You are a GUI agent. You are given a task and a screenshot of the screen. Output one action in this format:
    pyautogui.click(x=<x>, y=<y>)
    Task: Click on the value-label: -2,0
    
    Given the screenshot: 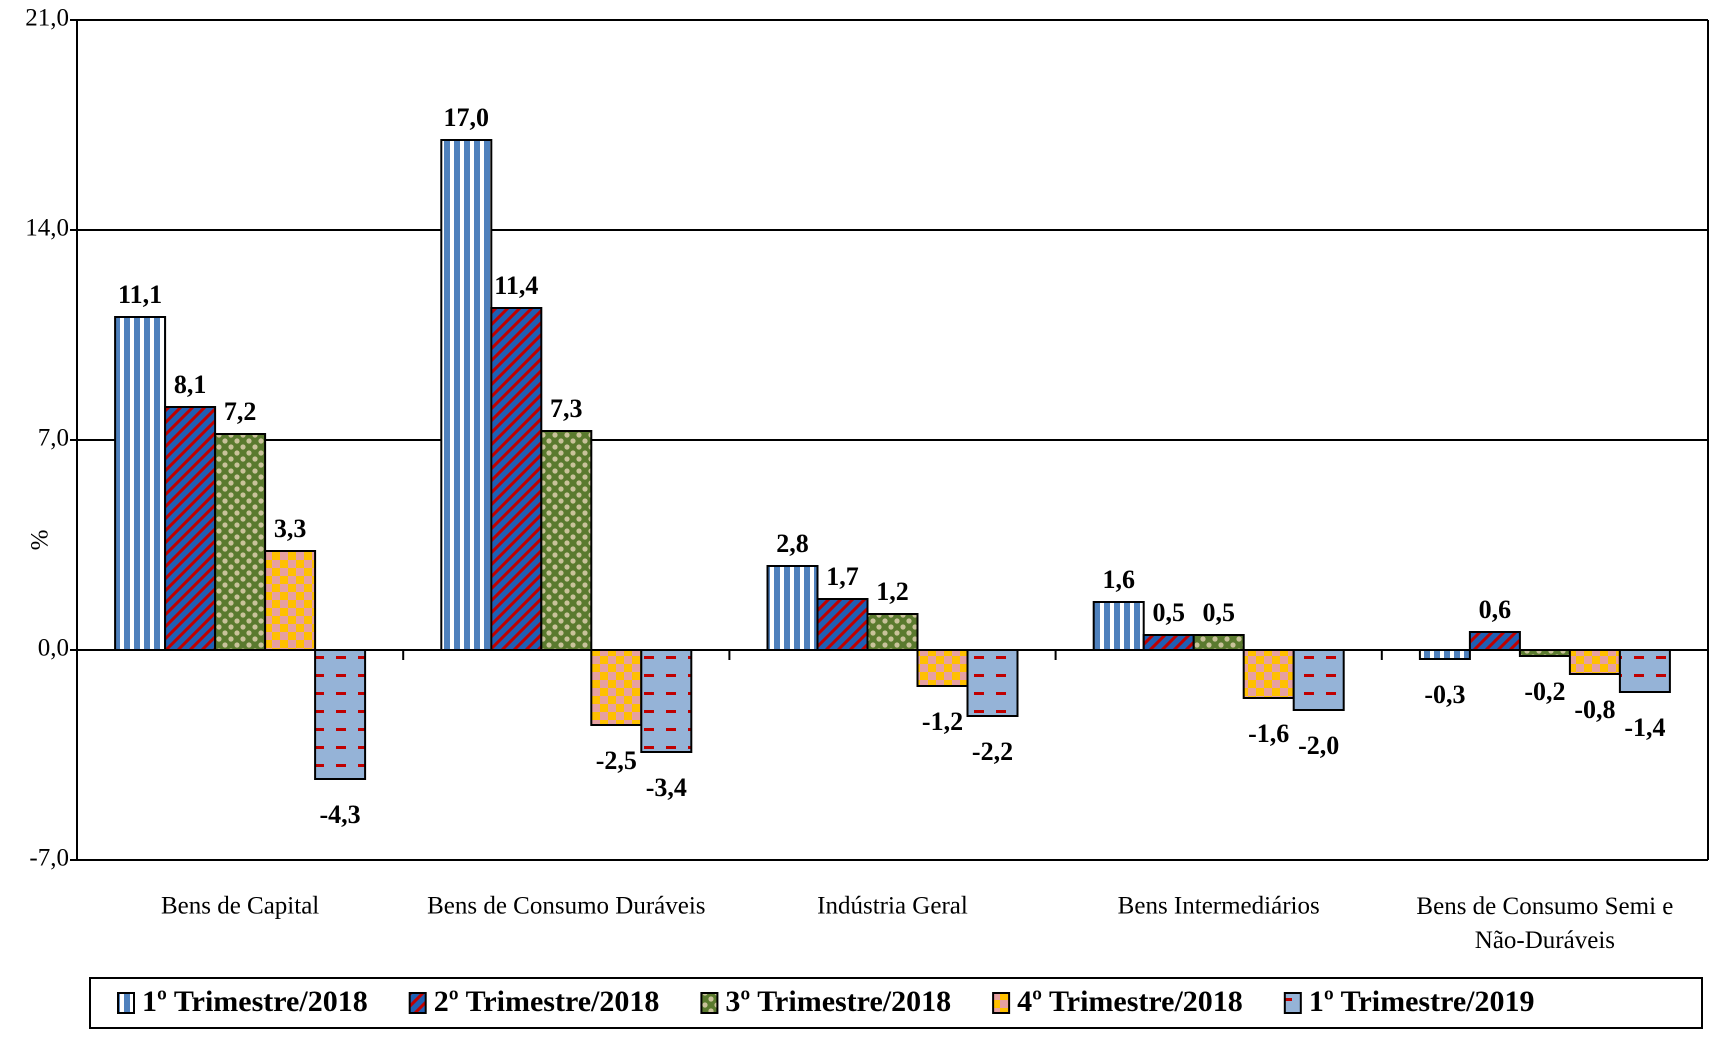 What is the action you would take?
    pyautogui.click(x=1318, y=745)
    